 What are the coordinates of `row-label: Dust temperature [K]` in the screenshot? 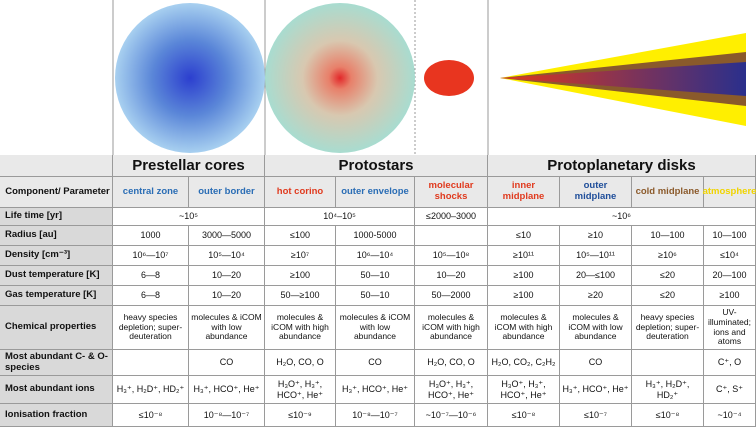 It's located at (56, 276).